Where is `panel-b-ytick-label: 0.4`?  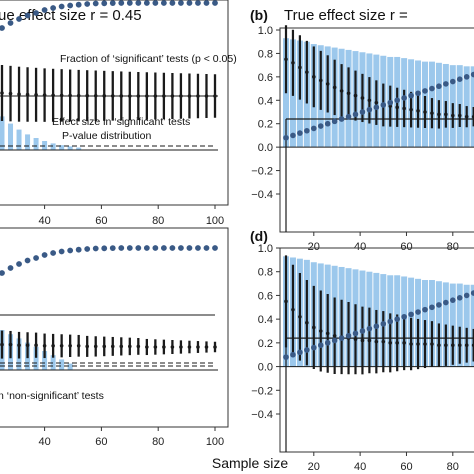
panel-b-ytick-label: 0.4 is located at coordinates (265, 101).